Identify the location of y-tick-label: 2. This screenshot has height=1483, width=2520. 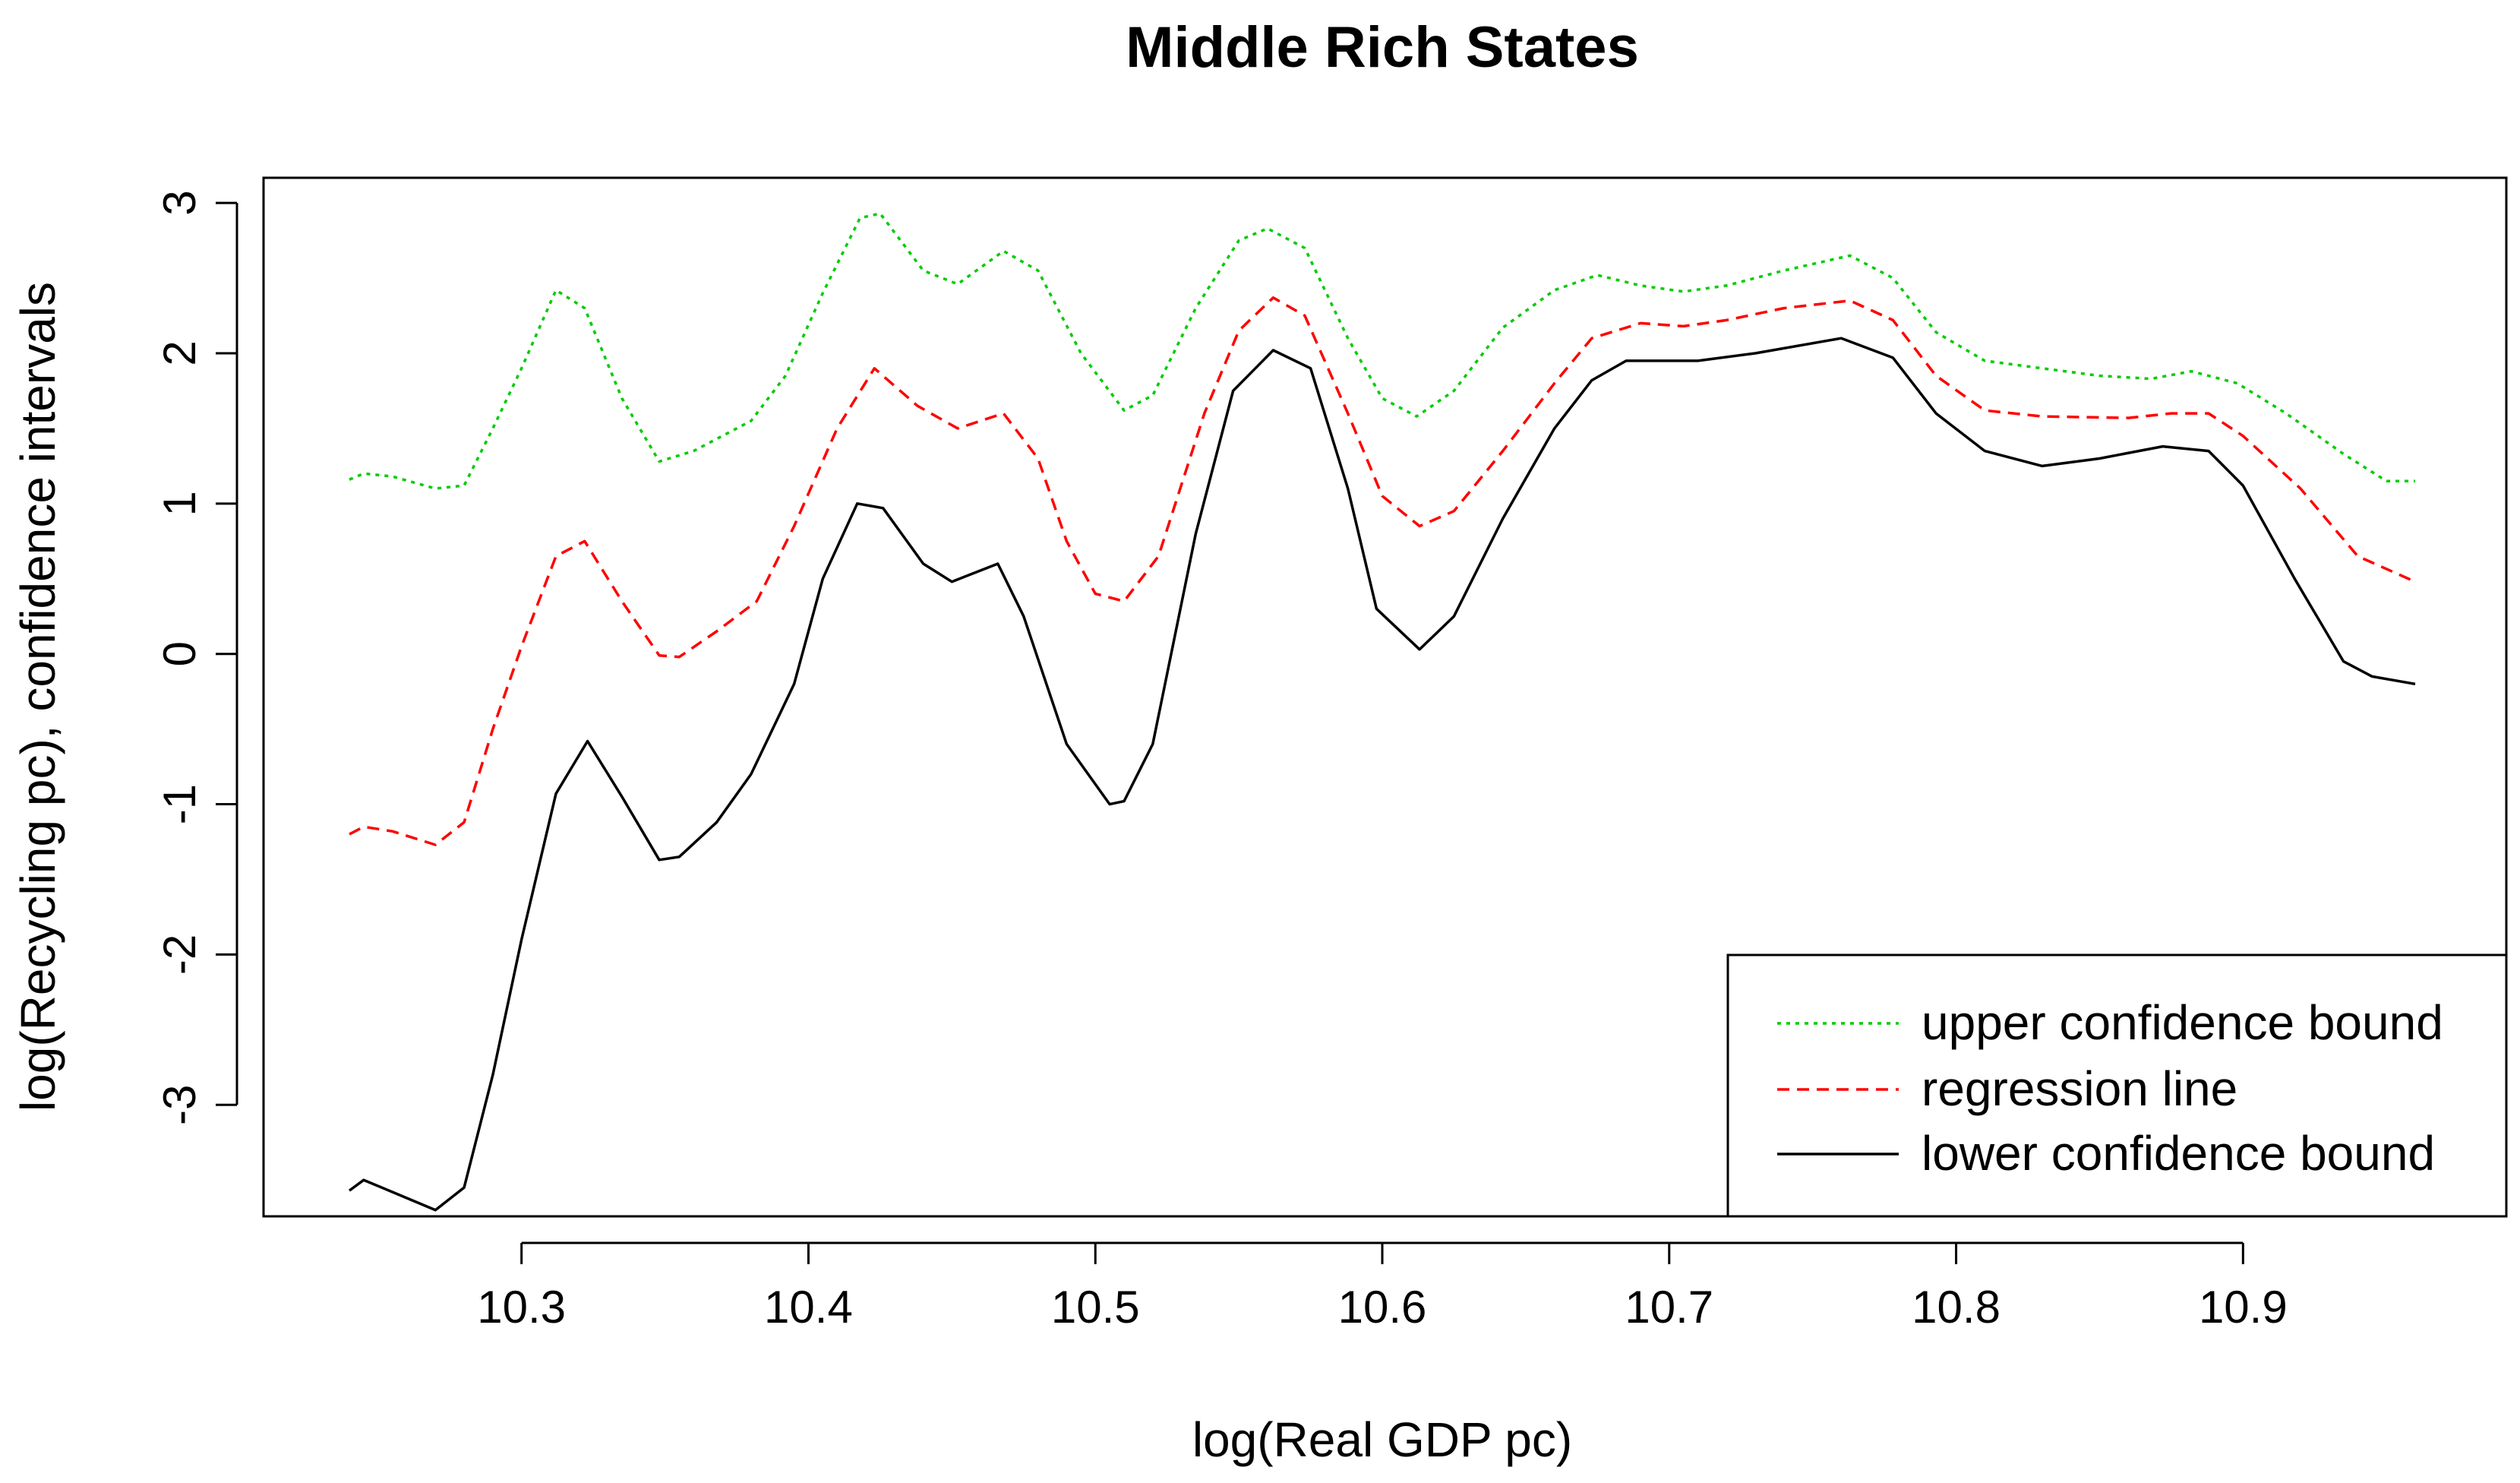
(179, 352).